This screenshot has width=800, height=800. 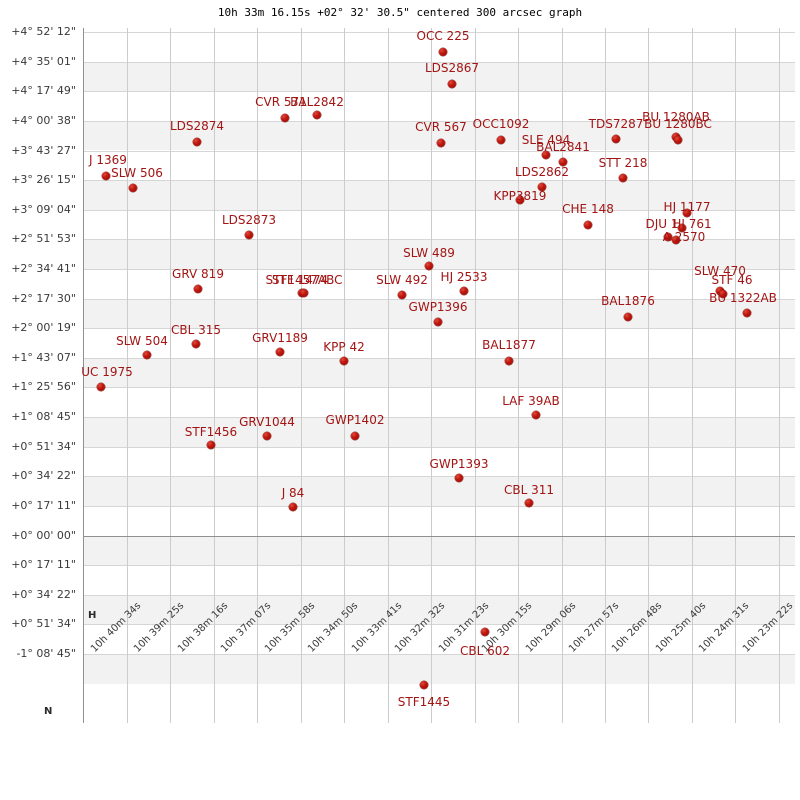 What do you see at coordinates (137, 173) in the screenshot?
I see `star-label: SLW 506` at bounding box center [137, 173].